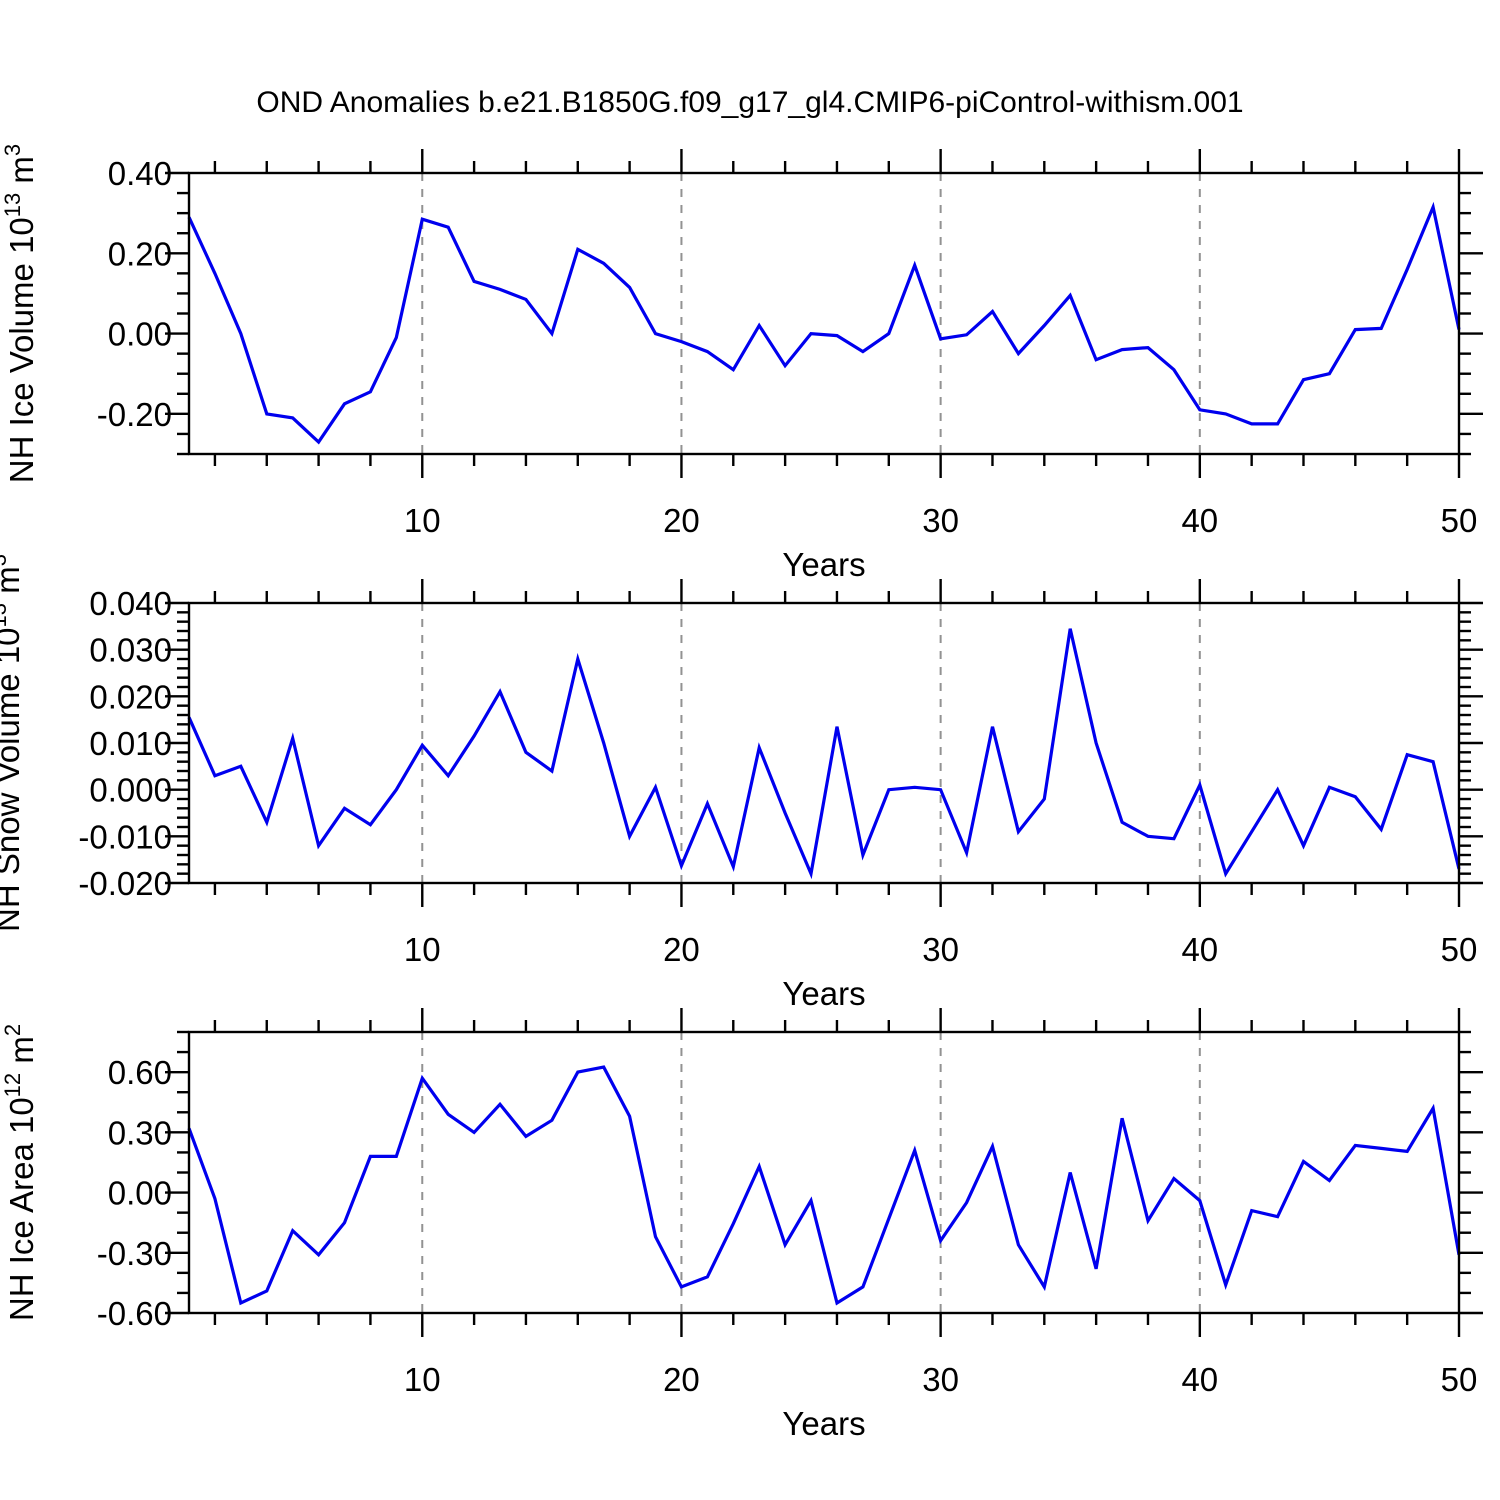 Image resolution: width=1500 pixels, height=1500 pixels. Describe the element at coordinates (20, 313) in the screenshot. I see `y-axis-title: NH Ice Volume 1013 m3` at that location.